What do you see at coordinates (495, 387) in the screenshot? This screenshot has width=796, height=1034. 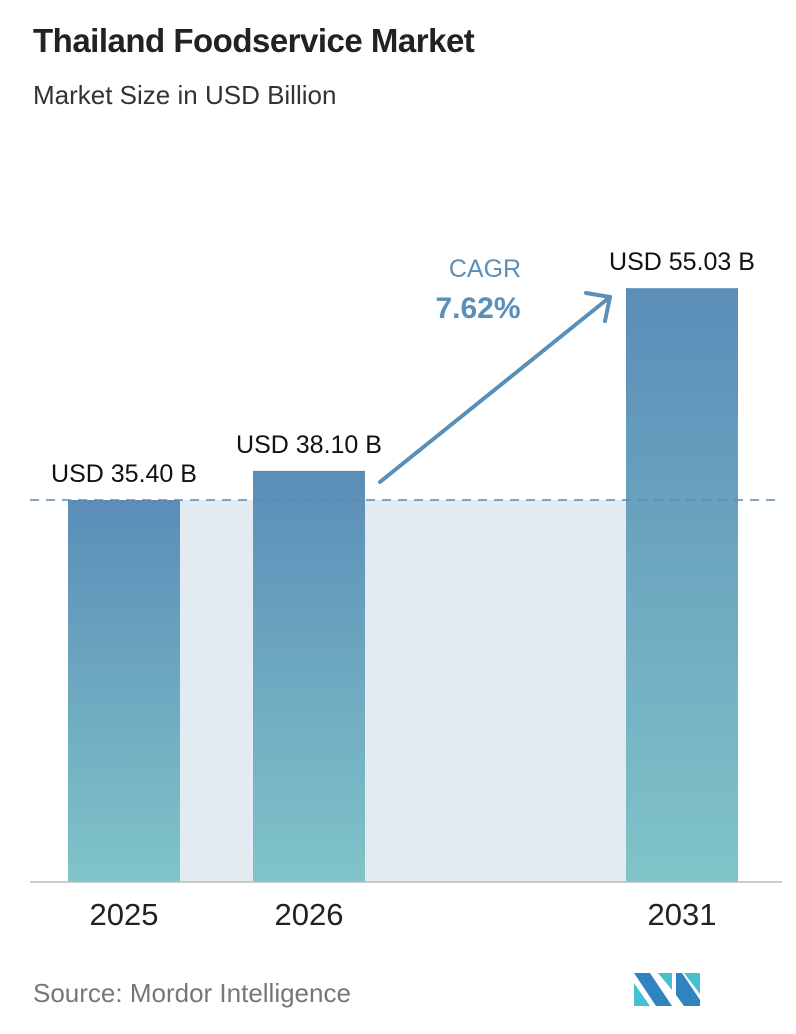 I see `cagr-arrow-icon` at bounding box center [495, 387].